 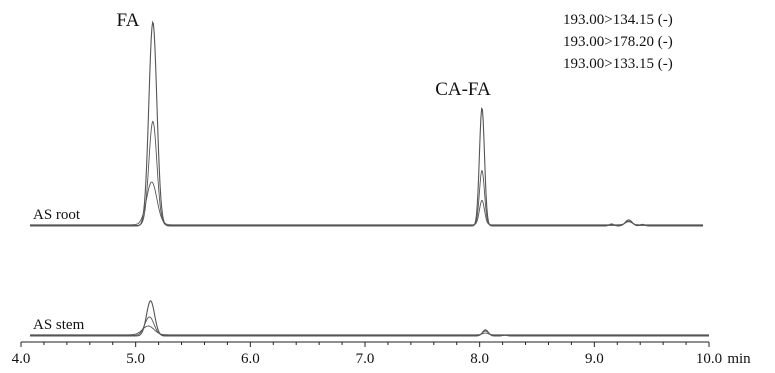 What do you see at coordinates (57, 215) in the screenshot?
I see `panel-label-root: AS root` at bounding box center [57, 215].